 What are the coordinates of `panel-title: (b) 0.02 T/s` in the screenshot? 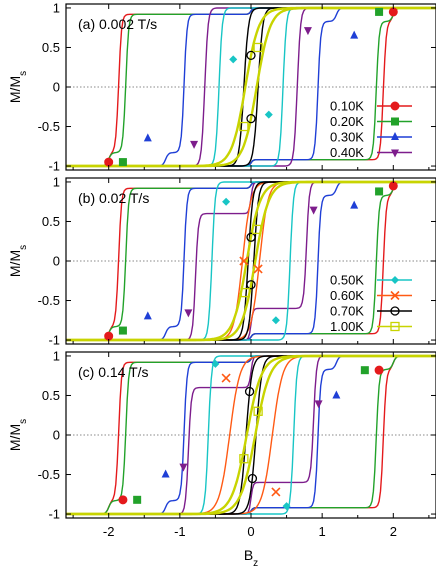 It's located at (113, 198).